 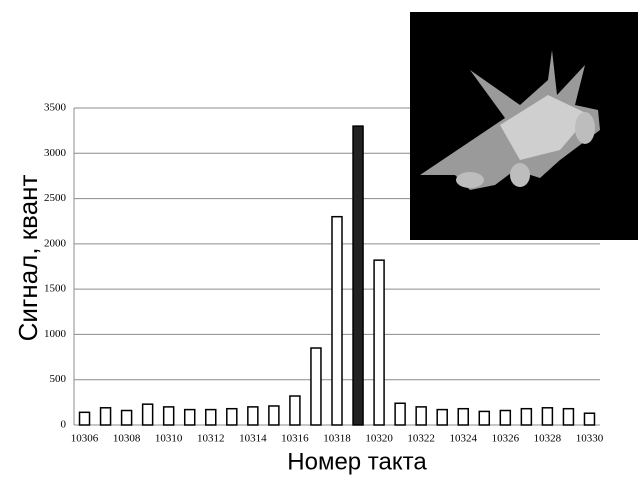 I want to click on aircraft-highlight, so click(x=545, y=127).